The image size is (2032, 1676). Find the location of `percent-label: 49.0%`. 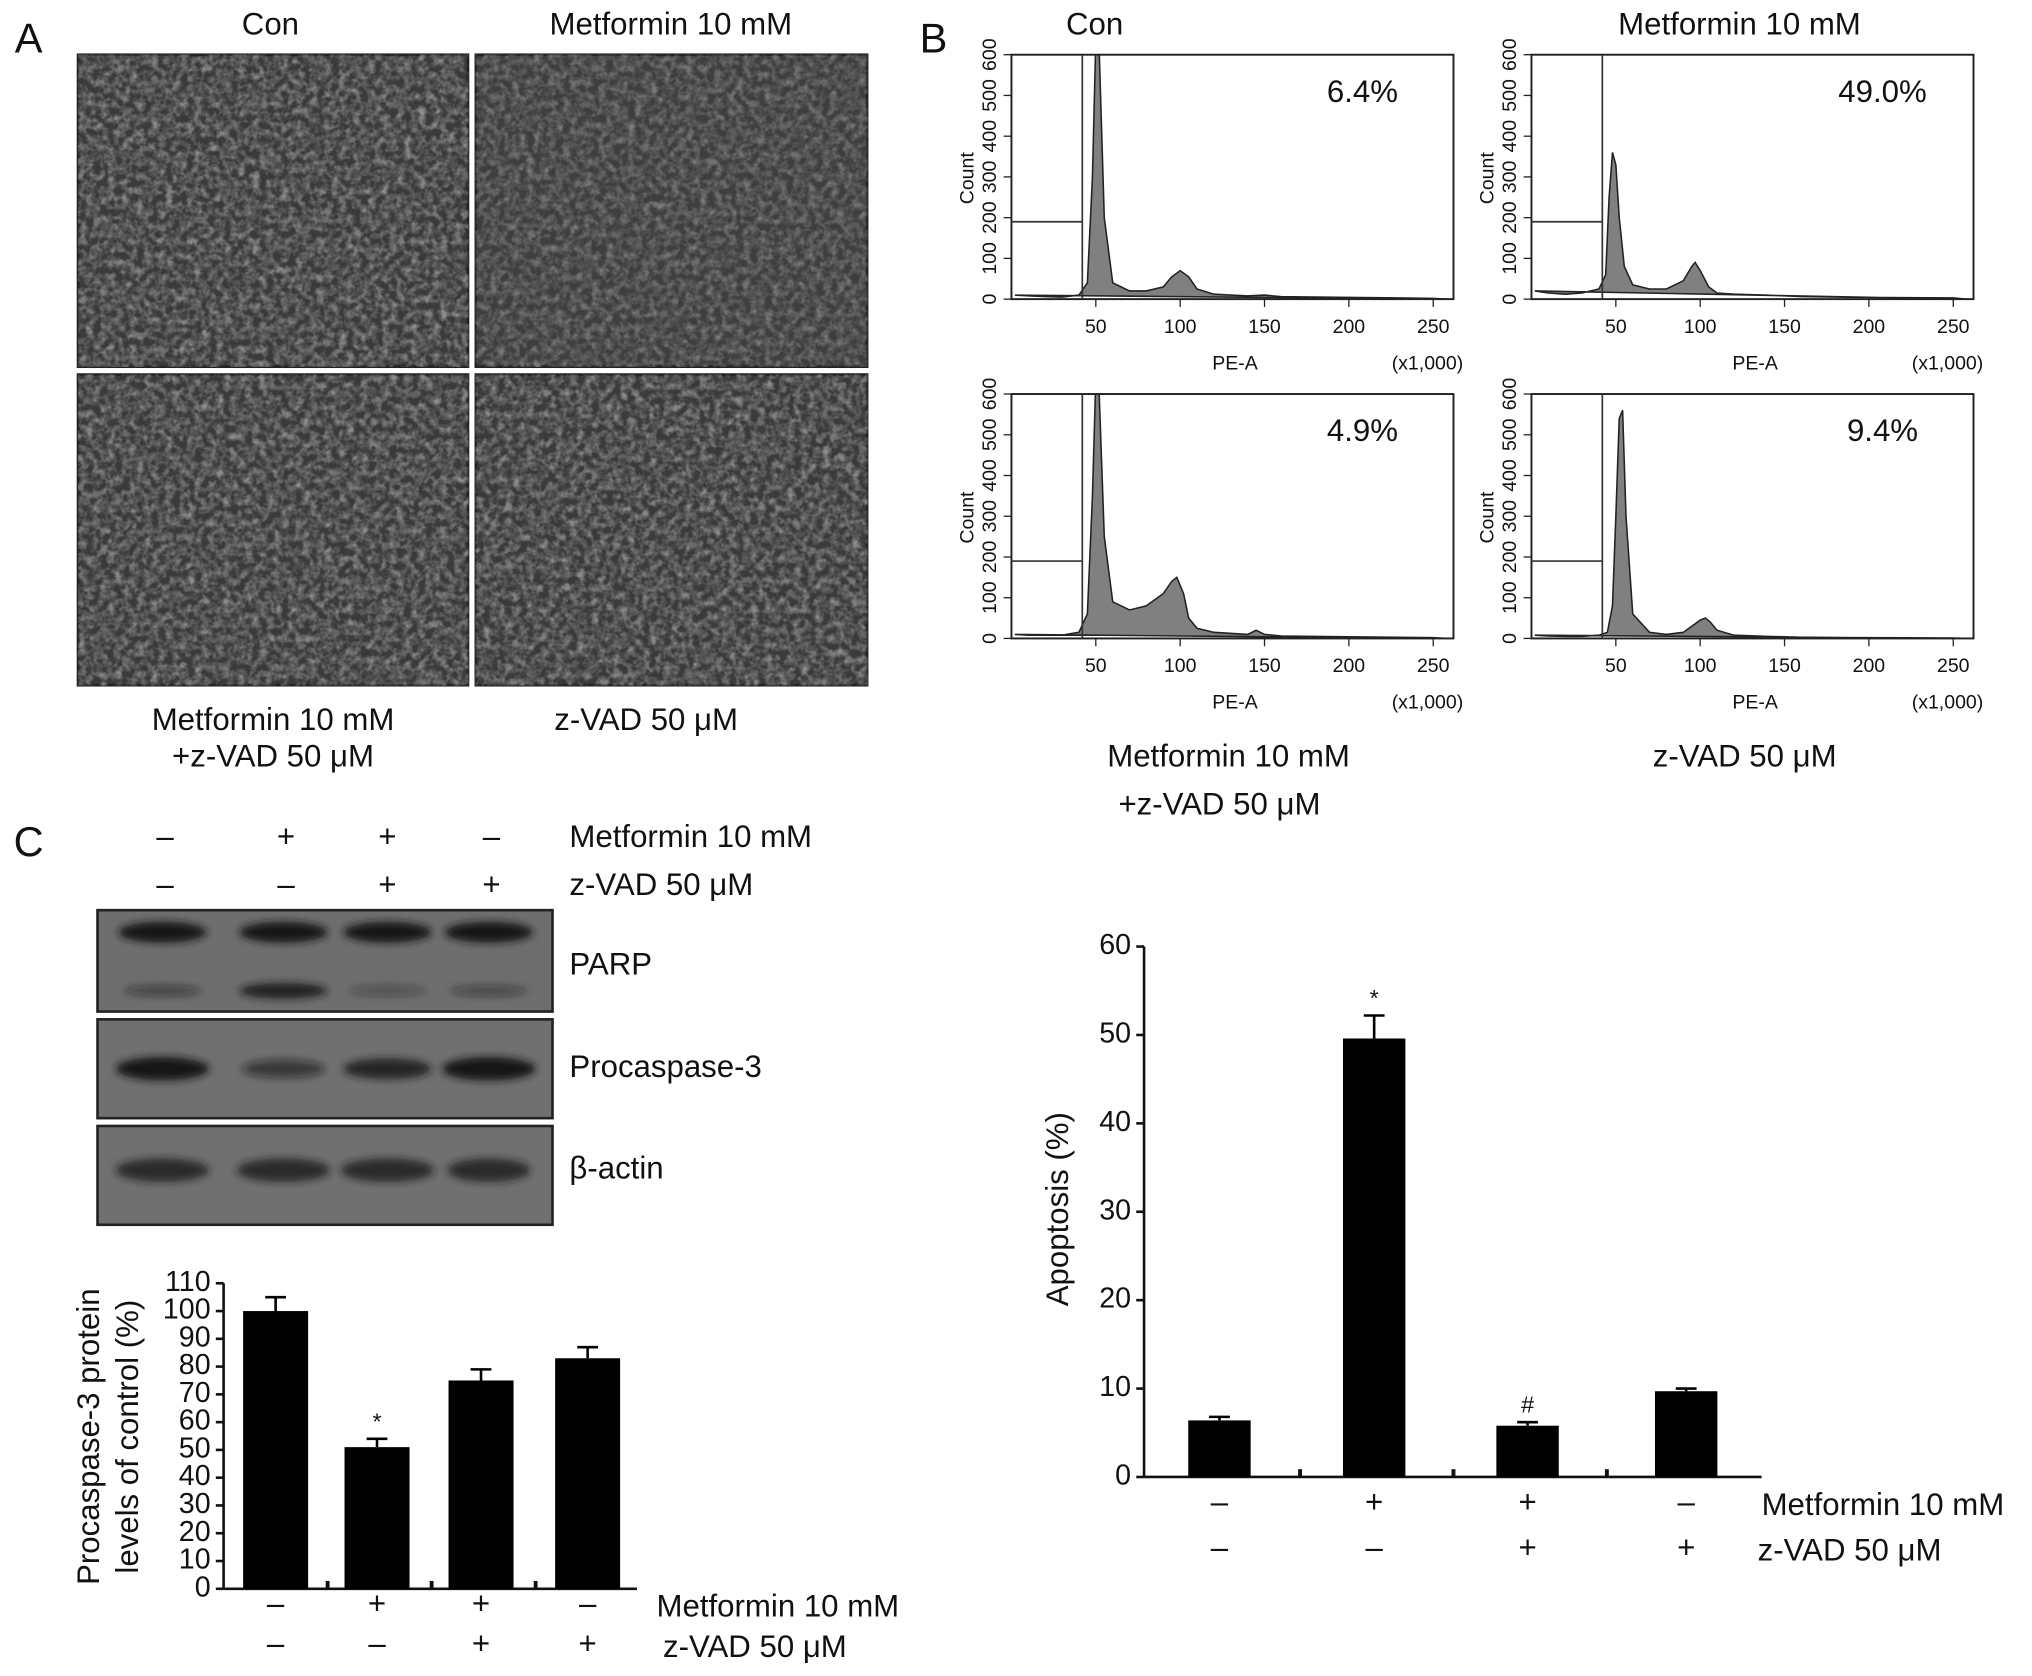

percent-label: 49.0% is located at coordinates (1882, 91).